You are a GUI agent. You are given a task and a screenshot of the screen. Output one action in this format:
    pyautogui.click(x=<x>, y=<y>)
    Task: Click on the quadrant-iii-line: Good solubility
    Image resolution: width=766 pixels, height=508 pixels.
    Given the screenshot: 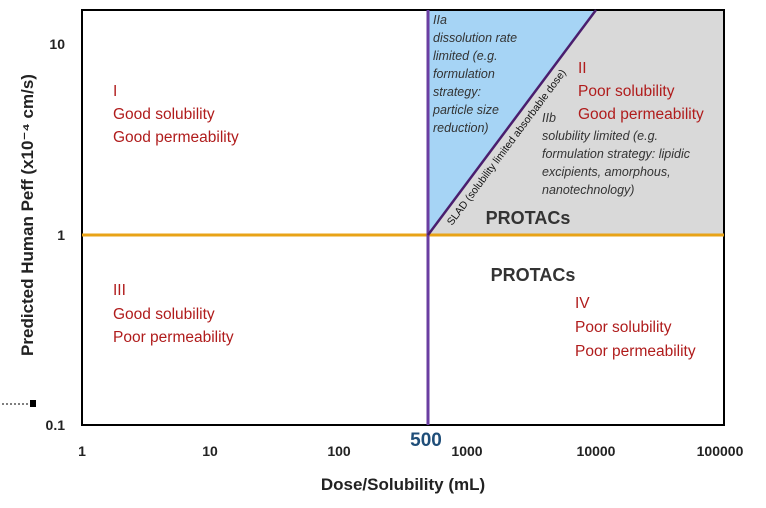 What is the action you would take?
    pyautogui.click(x=164, y=314)
    